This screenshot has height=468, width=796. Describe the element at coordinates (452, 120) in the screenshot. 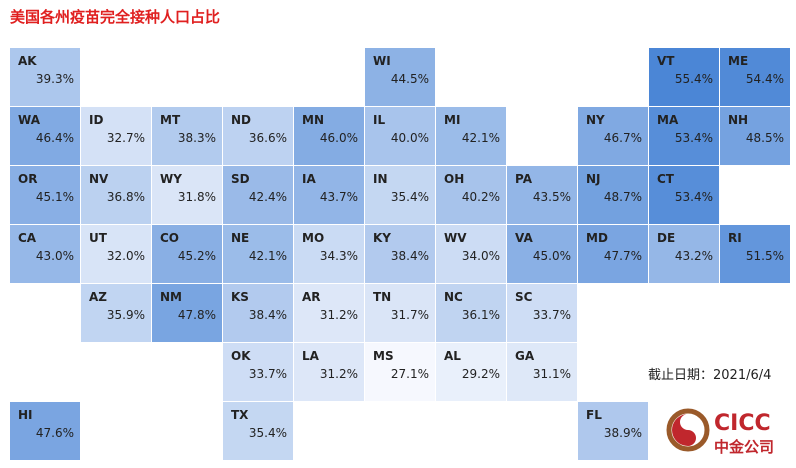

I see `state-label: MI` at that location.